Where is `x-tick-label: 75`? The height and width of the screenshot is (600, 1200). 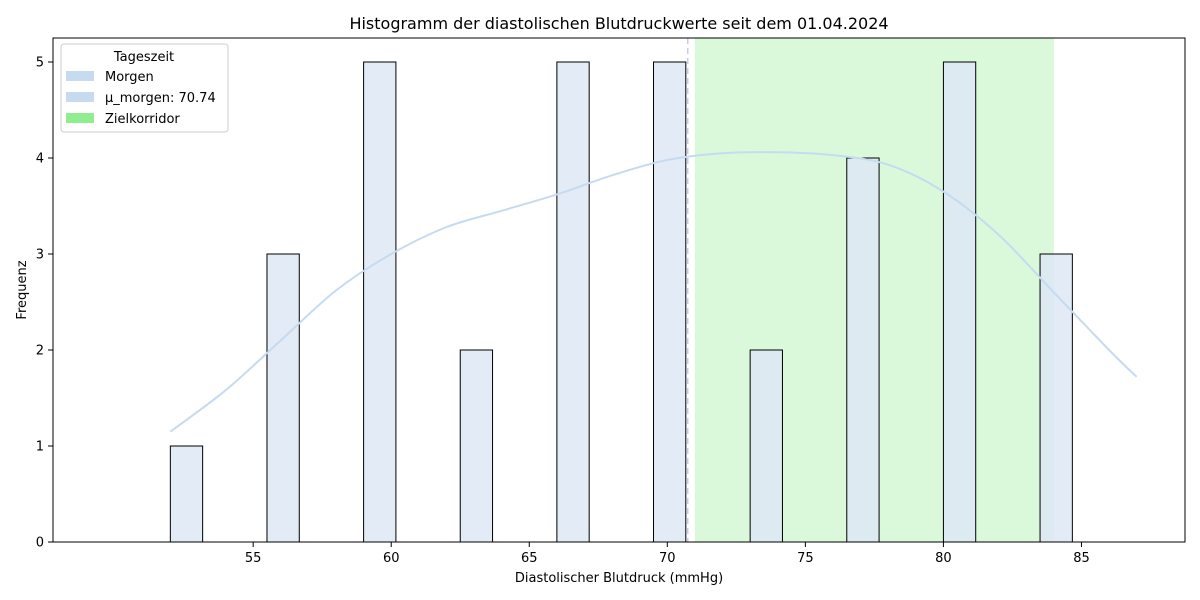
x-tick-label: 75 is located at coordinates (805, 558).